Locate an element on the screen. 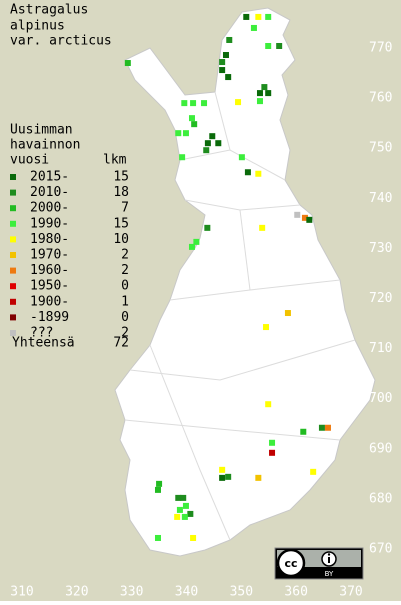 The height and width of the screenshot is (605, 401). y-tick-label: 760 is located at coordinates (380, 98).